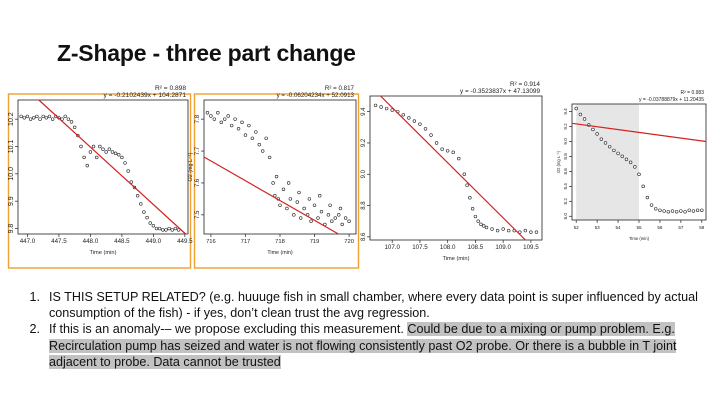  I want to click on x-tick-label: 449.0, so click(154, 241).